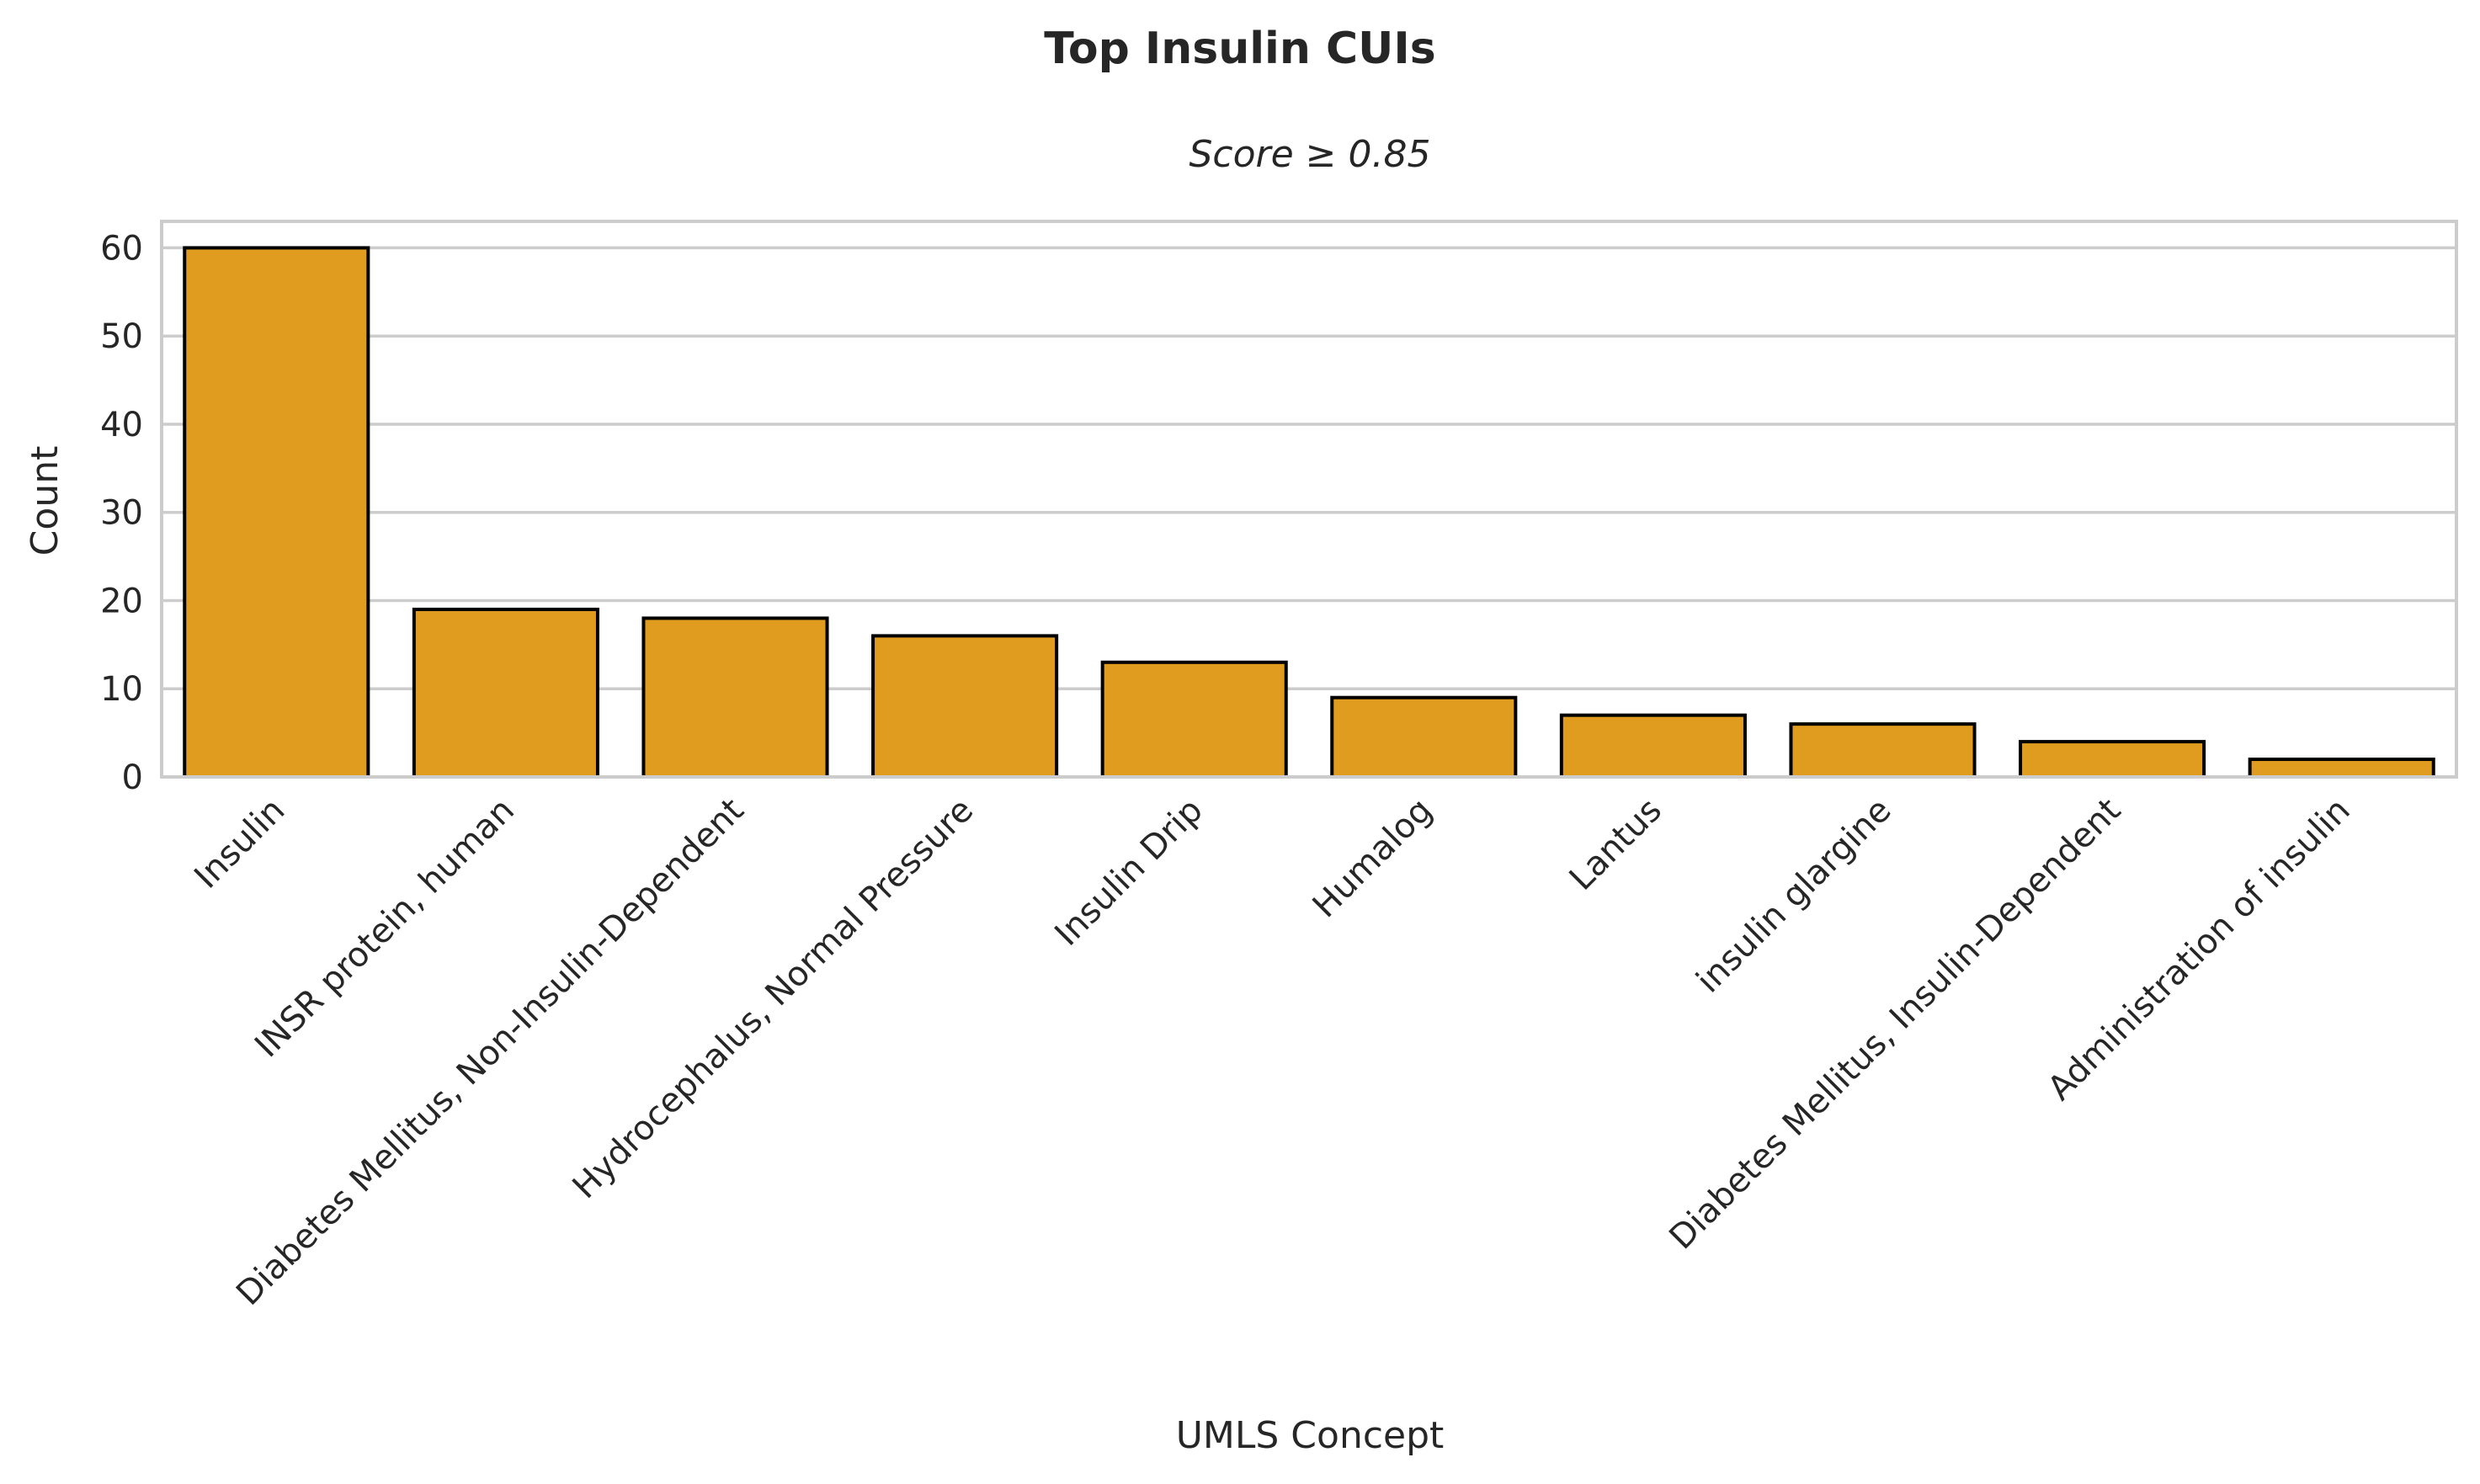  What do you see at coordinates (1239, 49) in the screenshot?
I see `chart-title: Top Insulin CUIs` at bounding box center [1239, 49].